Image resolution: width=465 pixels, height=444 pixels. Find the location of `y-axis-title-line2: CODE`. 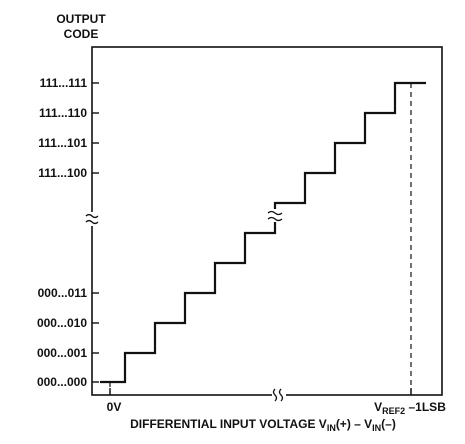

y-axis-title-line2: CODE is located at coordinates (81, 34).